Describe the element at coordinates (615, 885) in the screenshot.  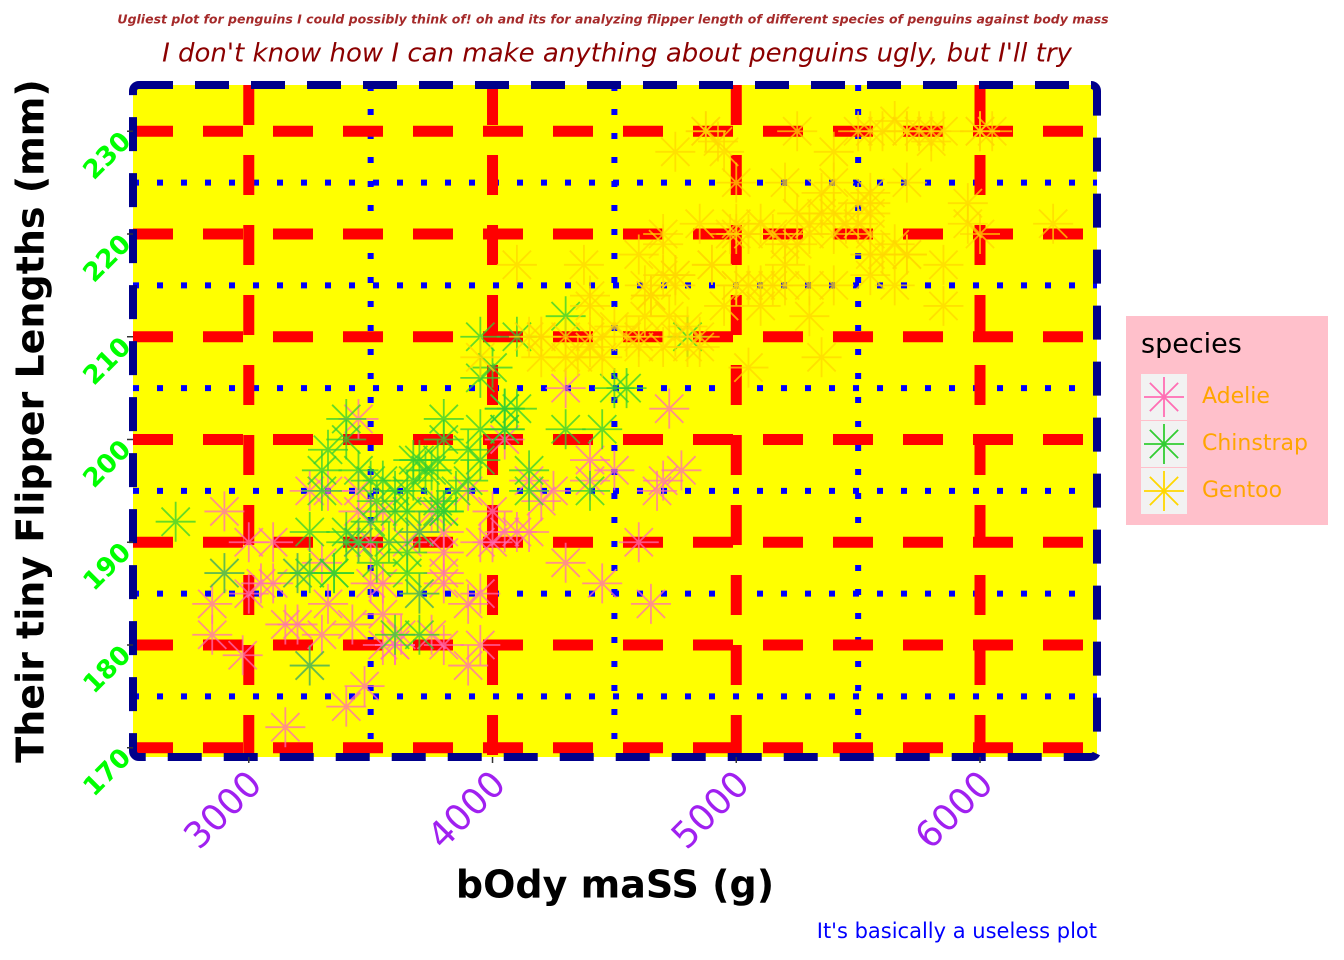
I see `x-axis-label: bOdy maSS (g)` at that location.